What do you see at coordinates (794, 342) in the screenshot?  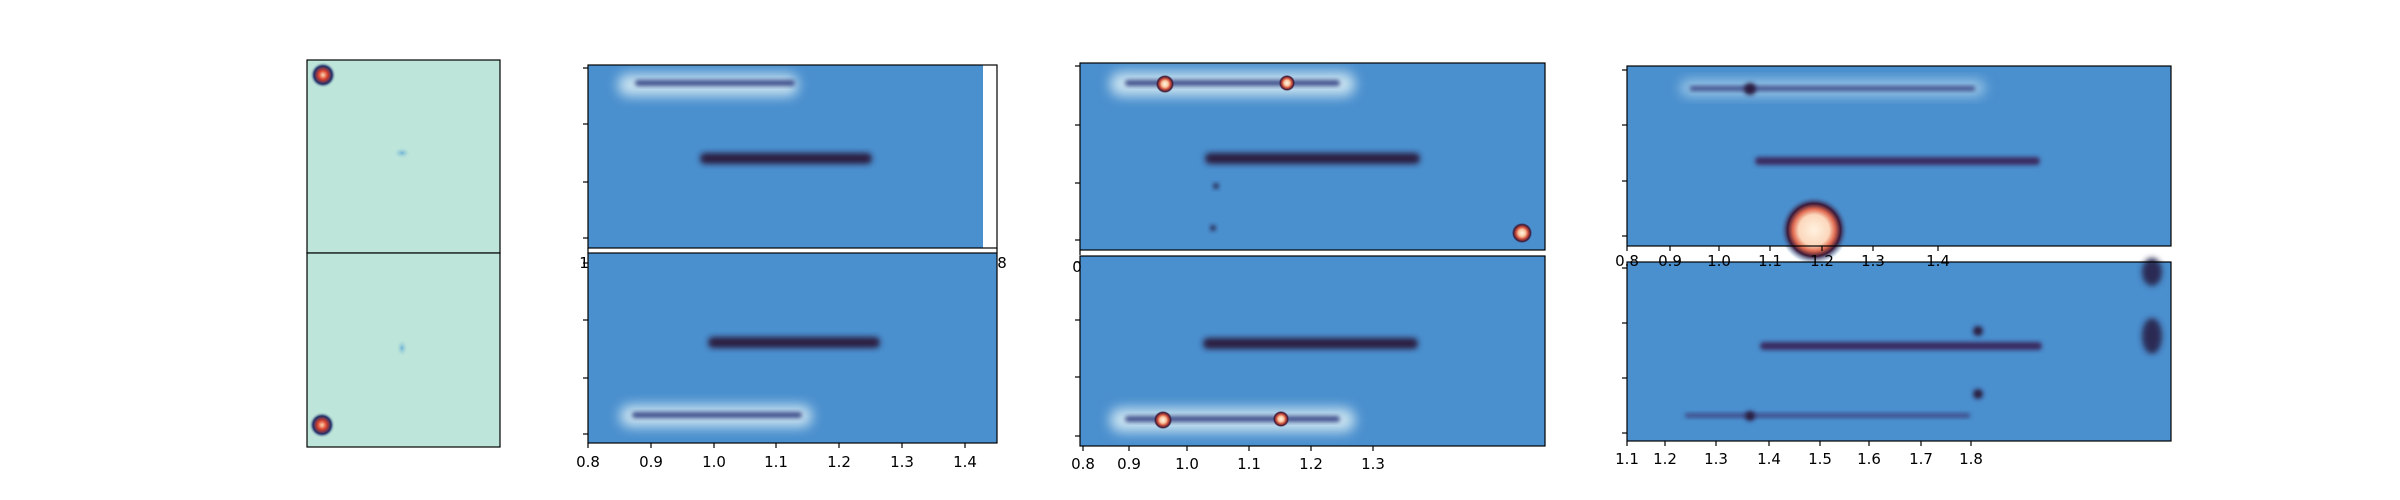 I see `spectrum-1-bottom-main-trace` at bounding box center [794, 342].